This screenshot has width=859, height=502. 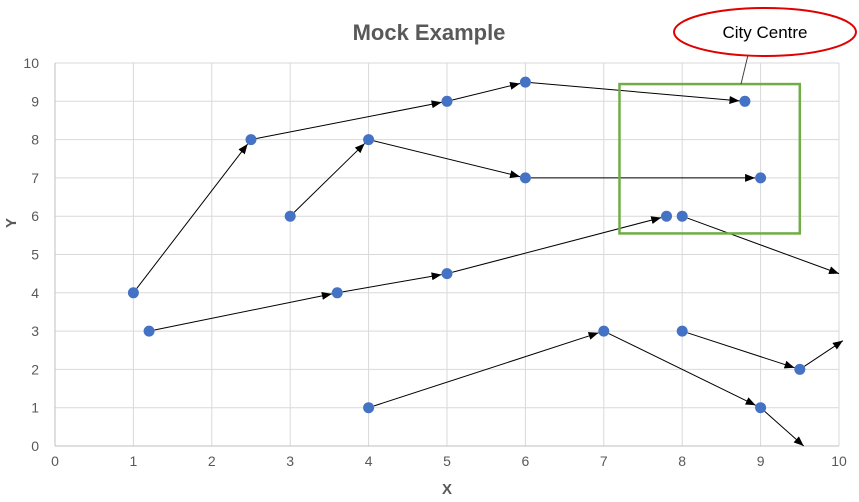 I want to click on callout-label: City Centre, so click(x=764, y=32).